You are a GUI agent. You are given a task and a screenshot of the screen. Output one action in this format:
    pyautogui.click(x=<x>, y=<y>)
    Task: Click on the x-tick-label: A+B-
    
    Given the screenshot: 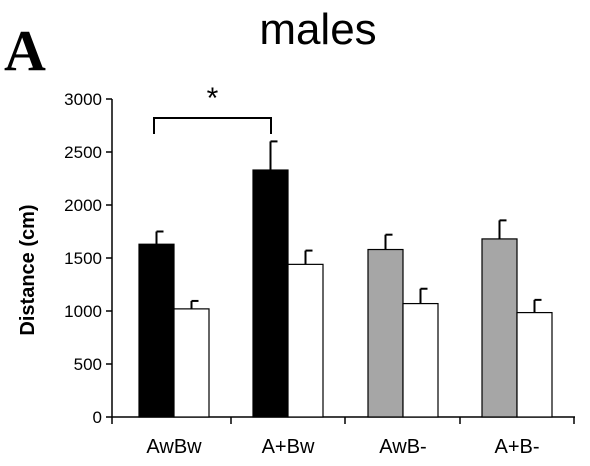 What is the action you would take?
    pyautogui.click(x=516, y=447)
    